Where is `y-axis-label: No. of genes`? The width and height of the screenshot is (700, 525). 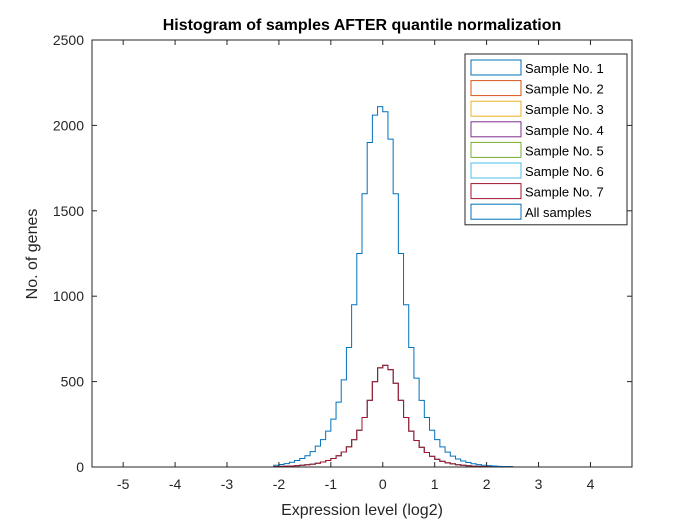 y-axis-label: No. of genes is located at coordinates (32, 254).